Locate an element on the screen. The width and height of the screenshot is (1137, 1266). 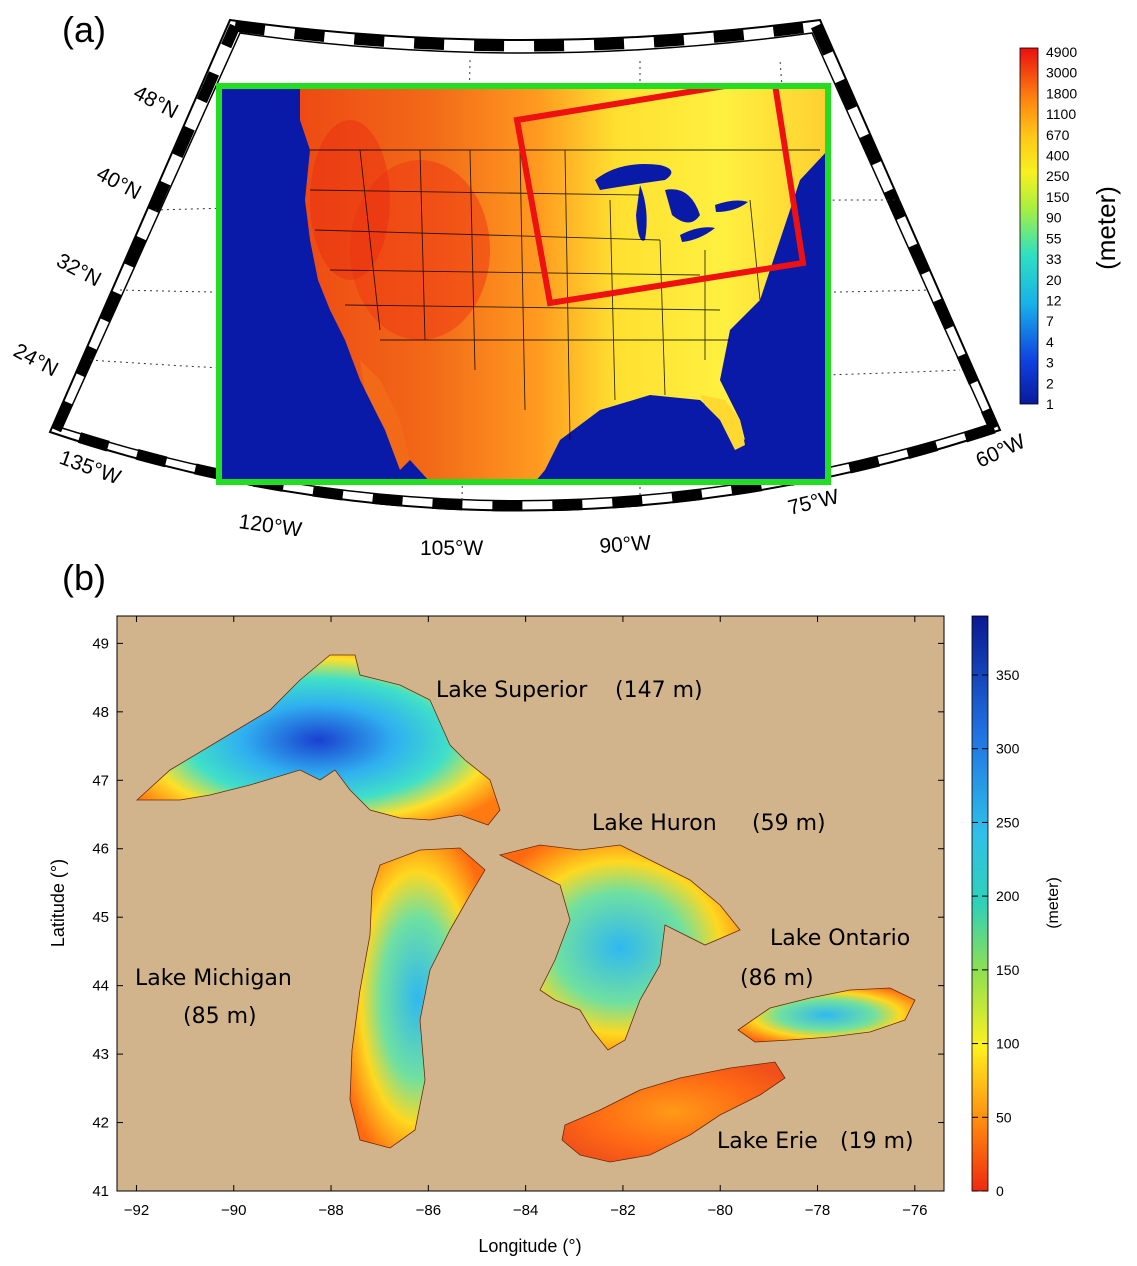
colorbar-a-tick-label: 1800 is located at coordinates (1061, 93).